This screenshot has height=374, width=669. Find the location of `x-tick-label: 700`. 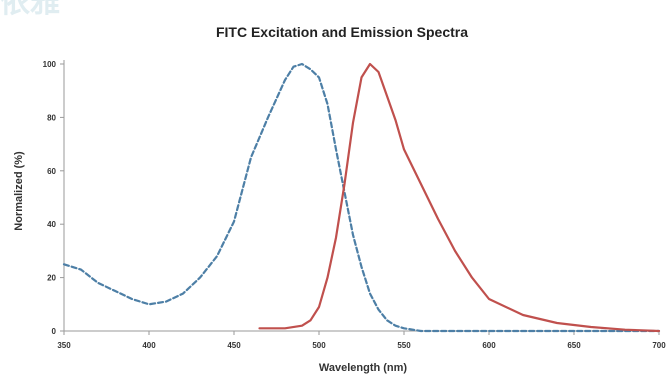

x-tick-label: 700 is located at coordinates (659, 345).